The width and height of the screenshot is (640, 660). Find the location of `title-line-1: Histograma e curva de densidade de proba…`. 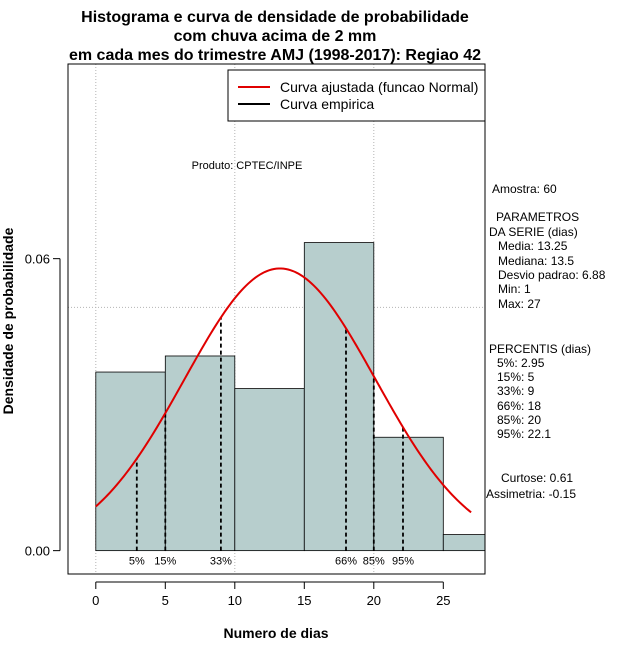

title-line-1: Histograma e curva de densidade de proba… is located at coordinates (275, 17).